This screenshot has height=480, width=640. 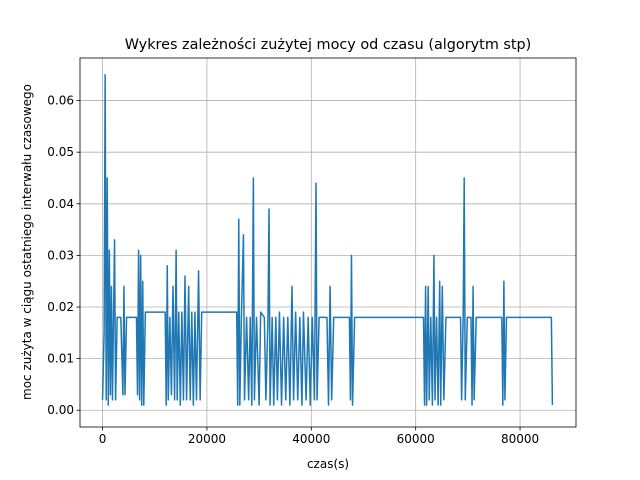 What do you see at coordinates (328, 464) in the screenshot?
I see `x-axis-label: czas(s)` at bounding box center [328, 464].